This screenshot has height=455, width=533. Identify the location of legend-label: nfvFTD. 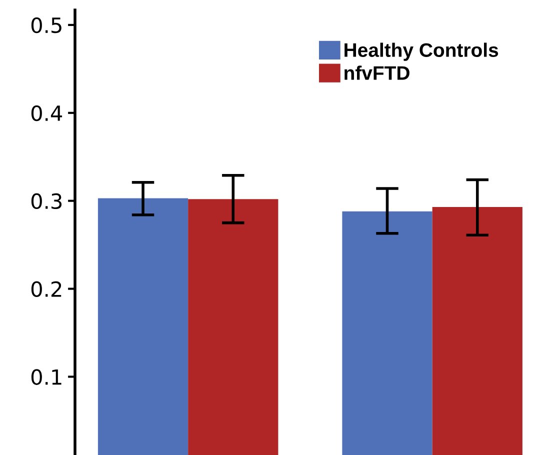
(377, 73).